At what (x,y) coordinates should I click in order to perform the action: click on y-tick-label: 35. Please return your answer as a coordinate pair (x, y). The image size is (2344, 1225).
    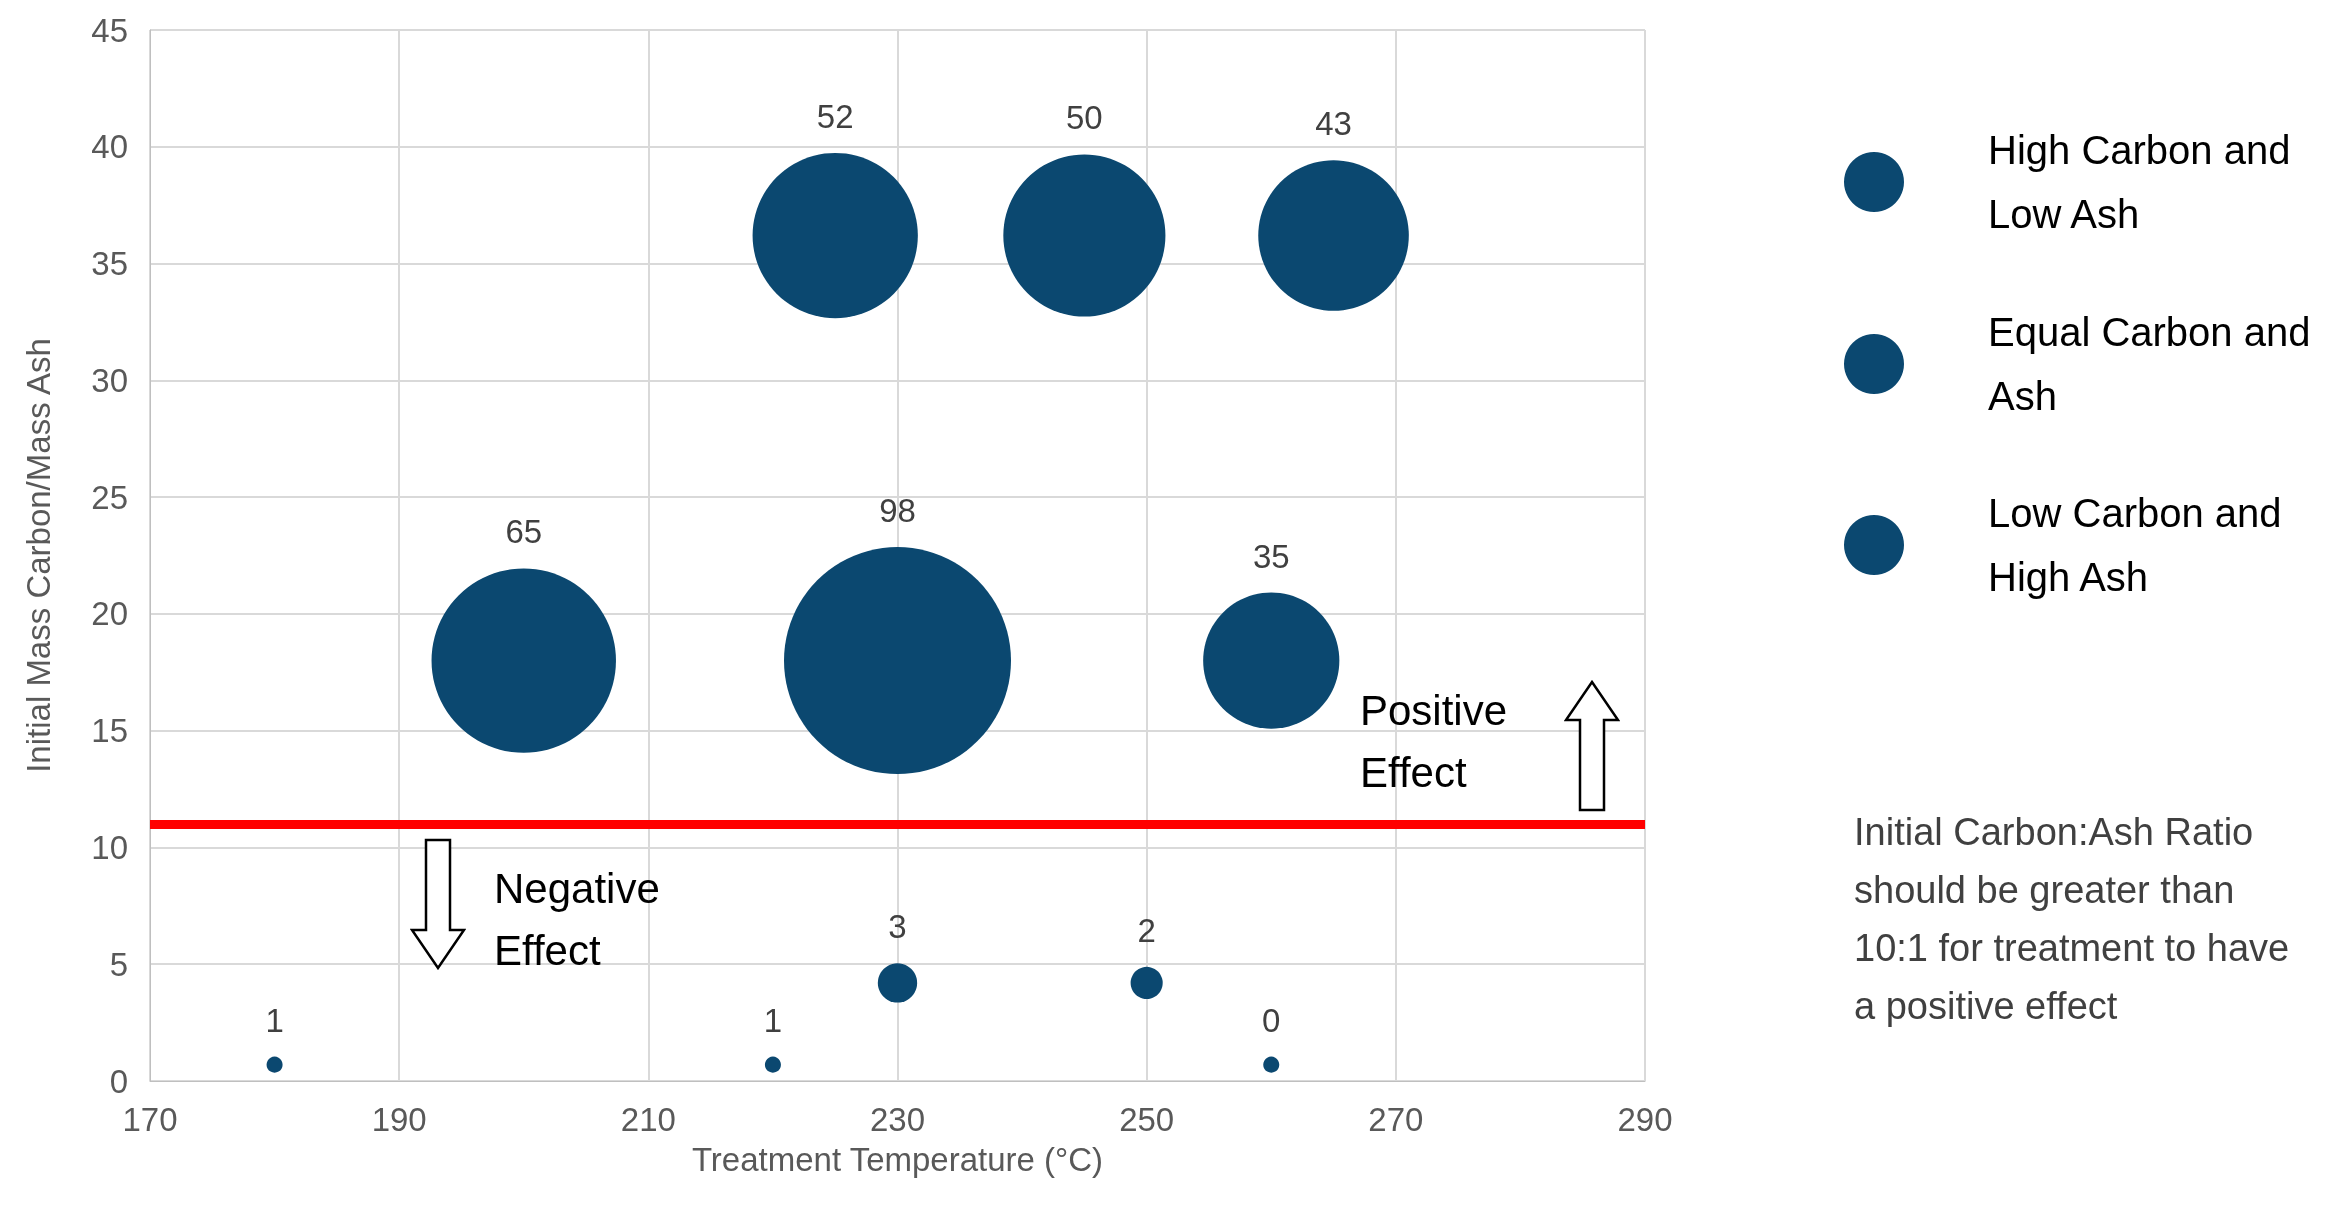
    Looking at the image, I should click on (109, 264).